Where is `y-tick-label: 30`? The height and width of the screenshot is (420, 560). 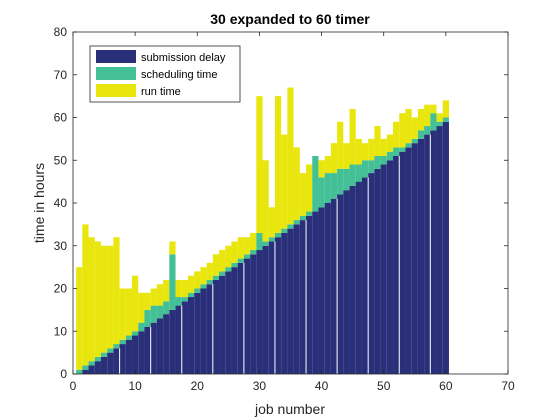 y-tick-label: 30 is located at coordinates (61, 246).